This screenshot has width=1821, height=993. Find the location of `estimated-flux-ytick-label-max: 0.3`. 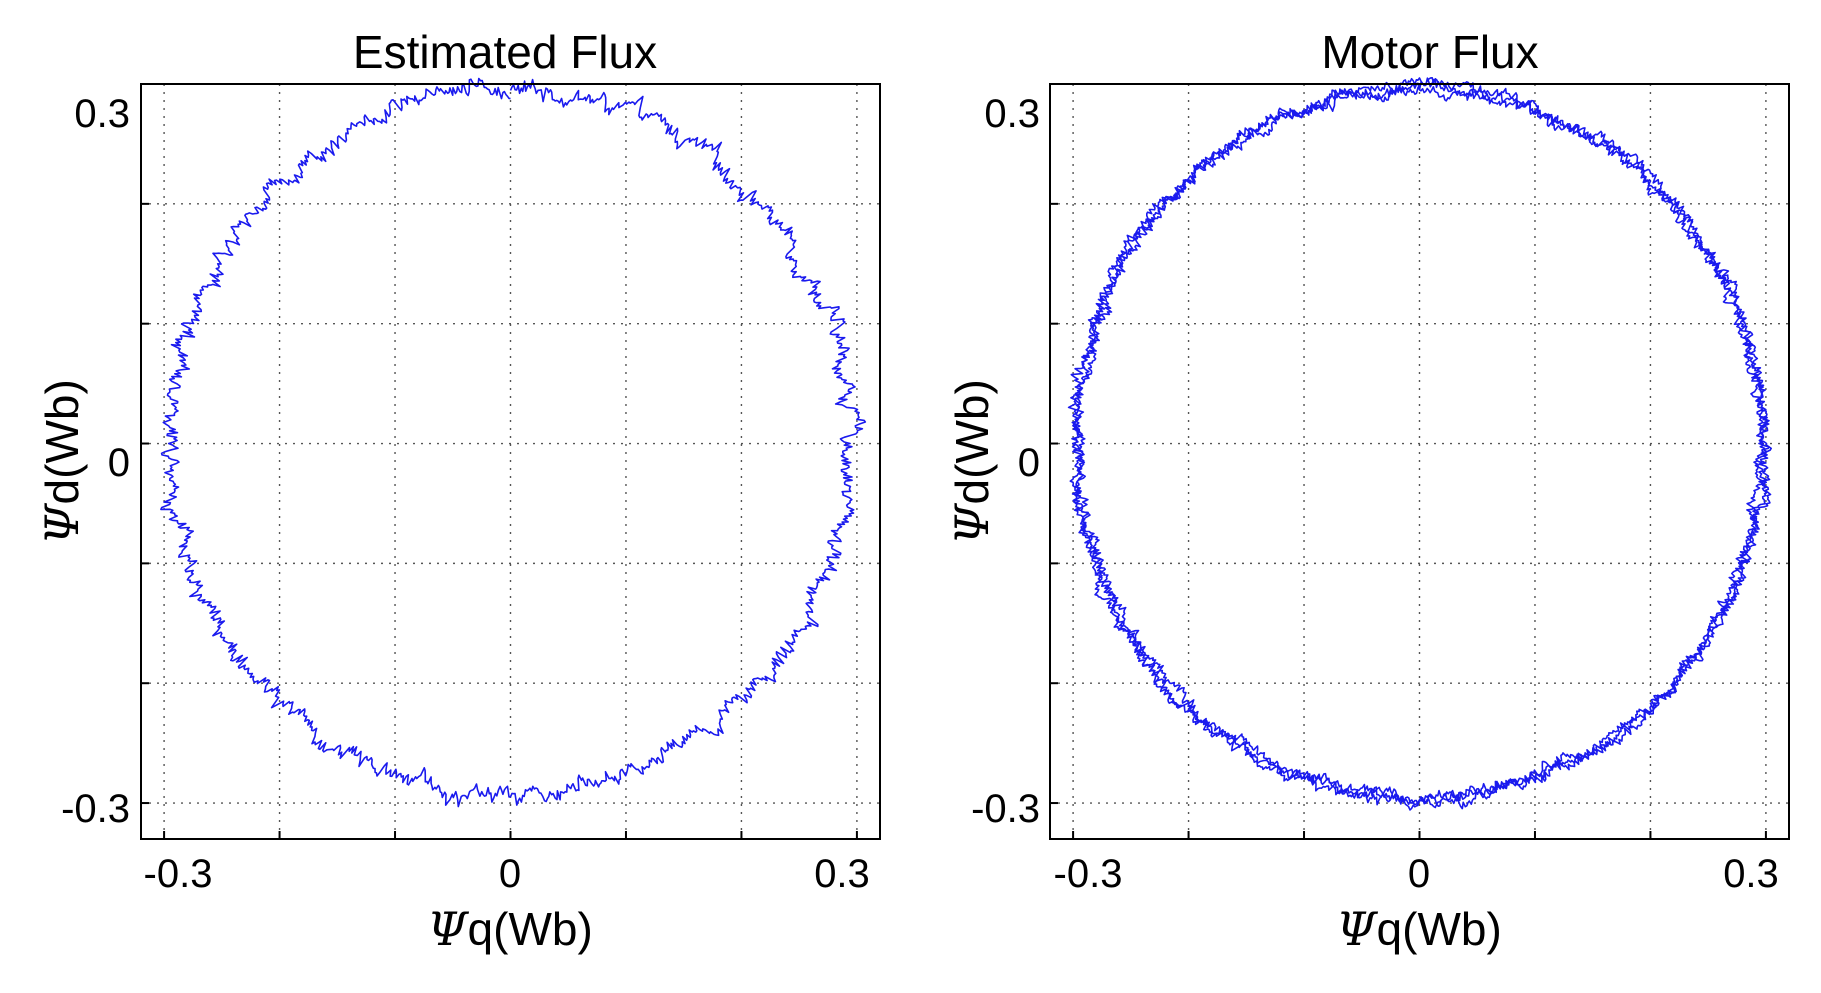

estimated-flux-ytick-label-max: 0.3 is located at coordinates (102, 114).